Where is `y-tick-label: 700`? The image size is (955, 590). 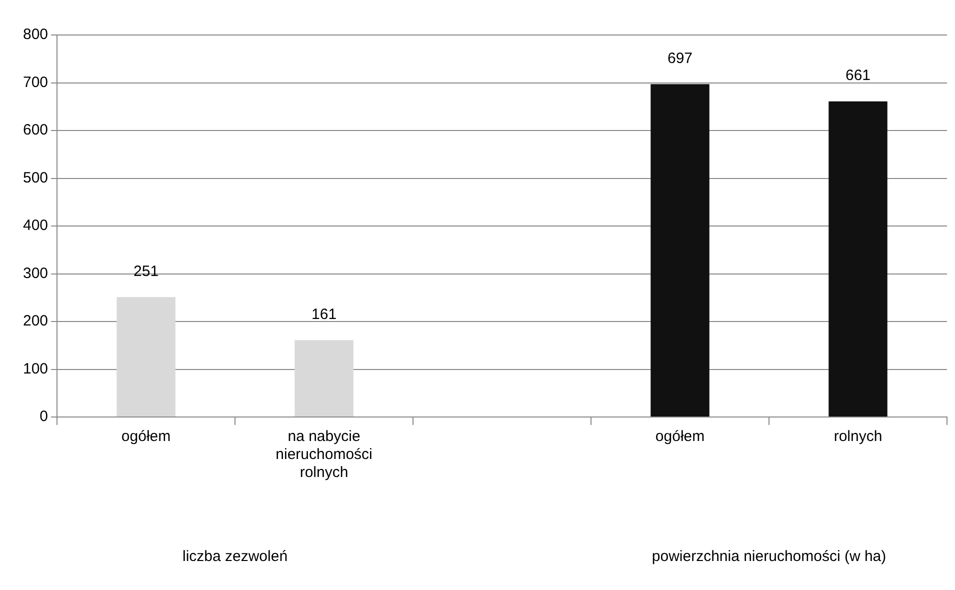
y-tick-label: 700 is located at coordinates (35, 82).